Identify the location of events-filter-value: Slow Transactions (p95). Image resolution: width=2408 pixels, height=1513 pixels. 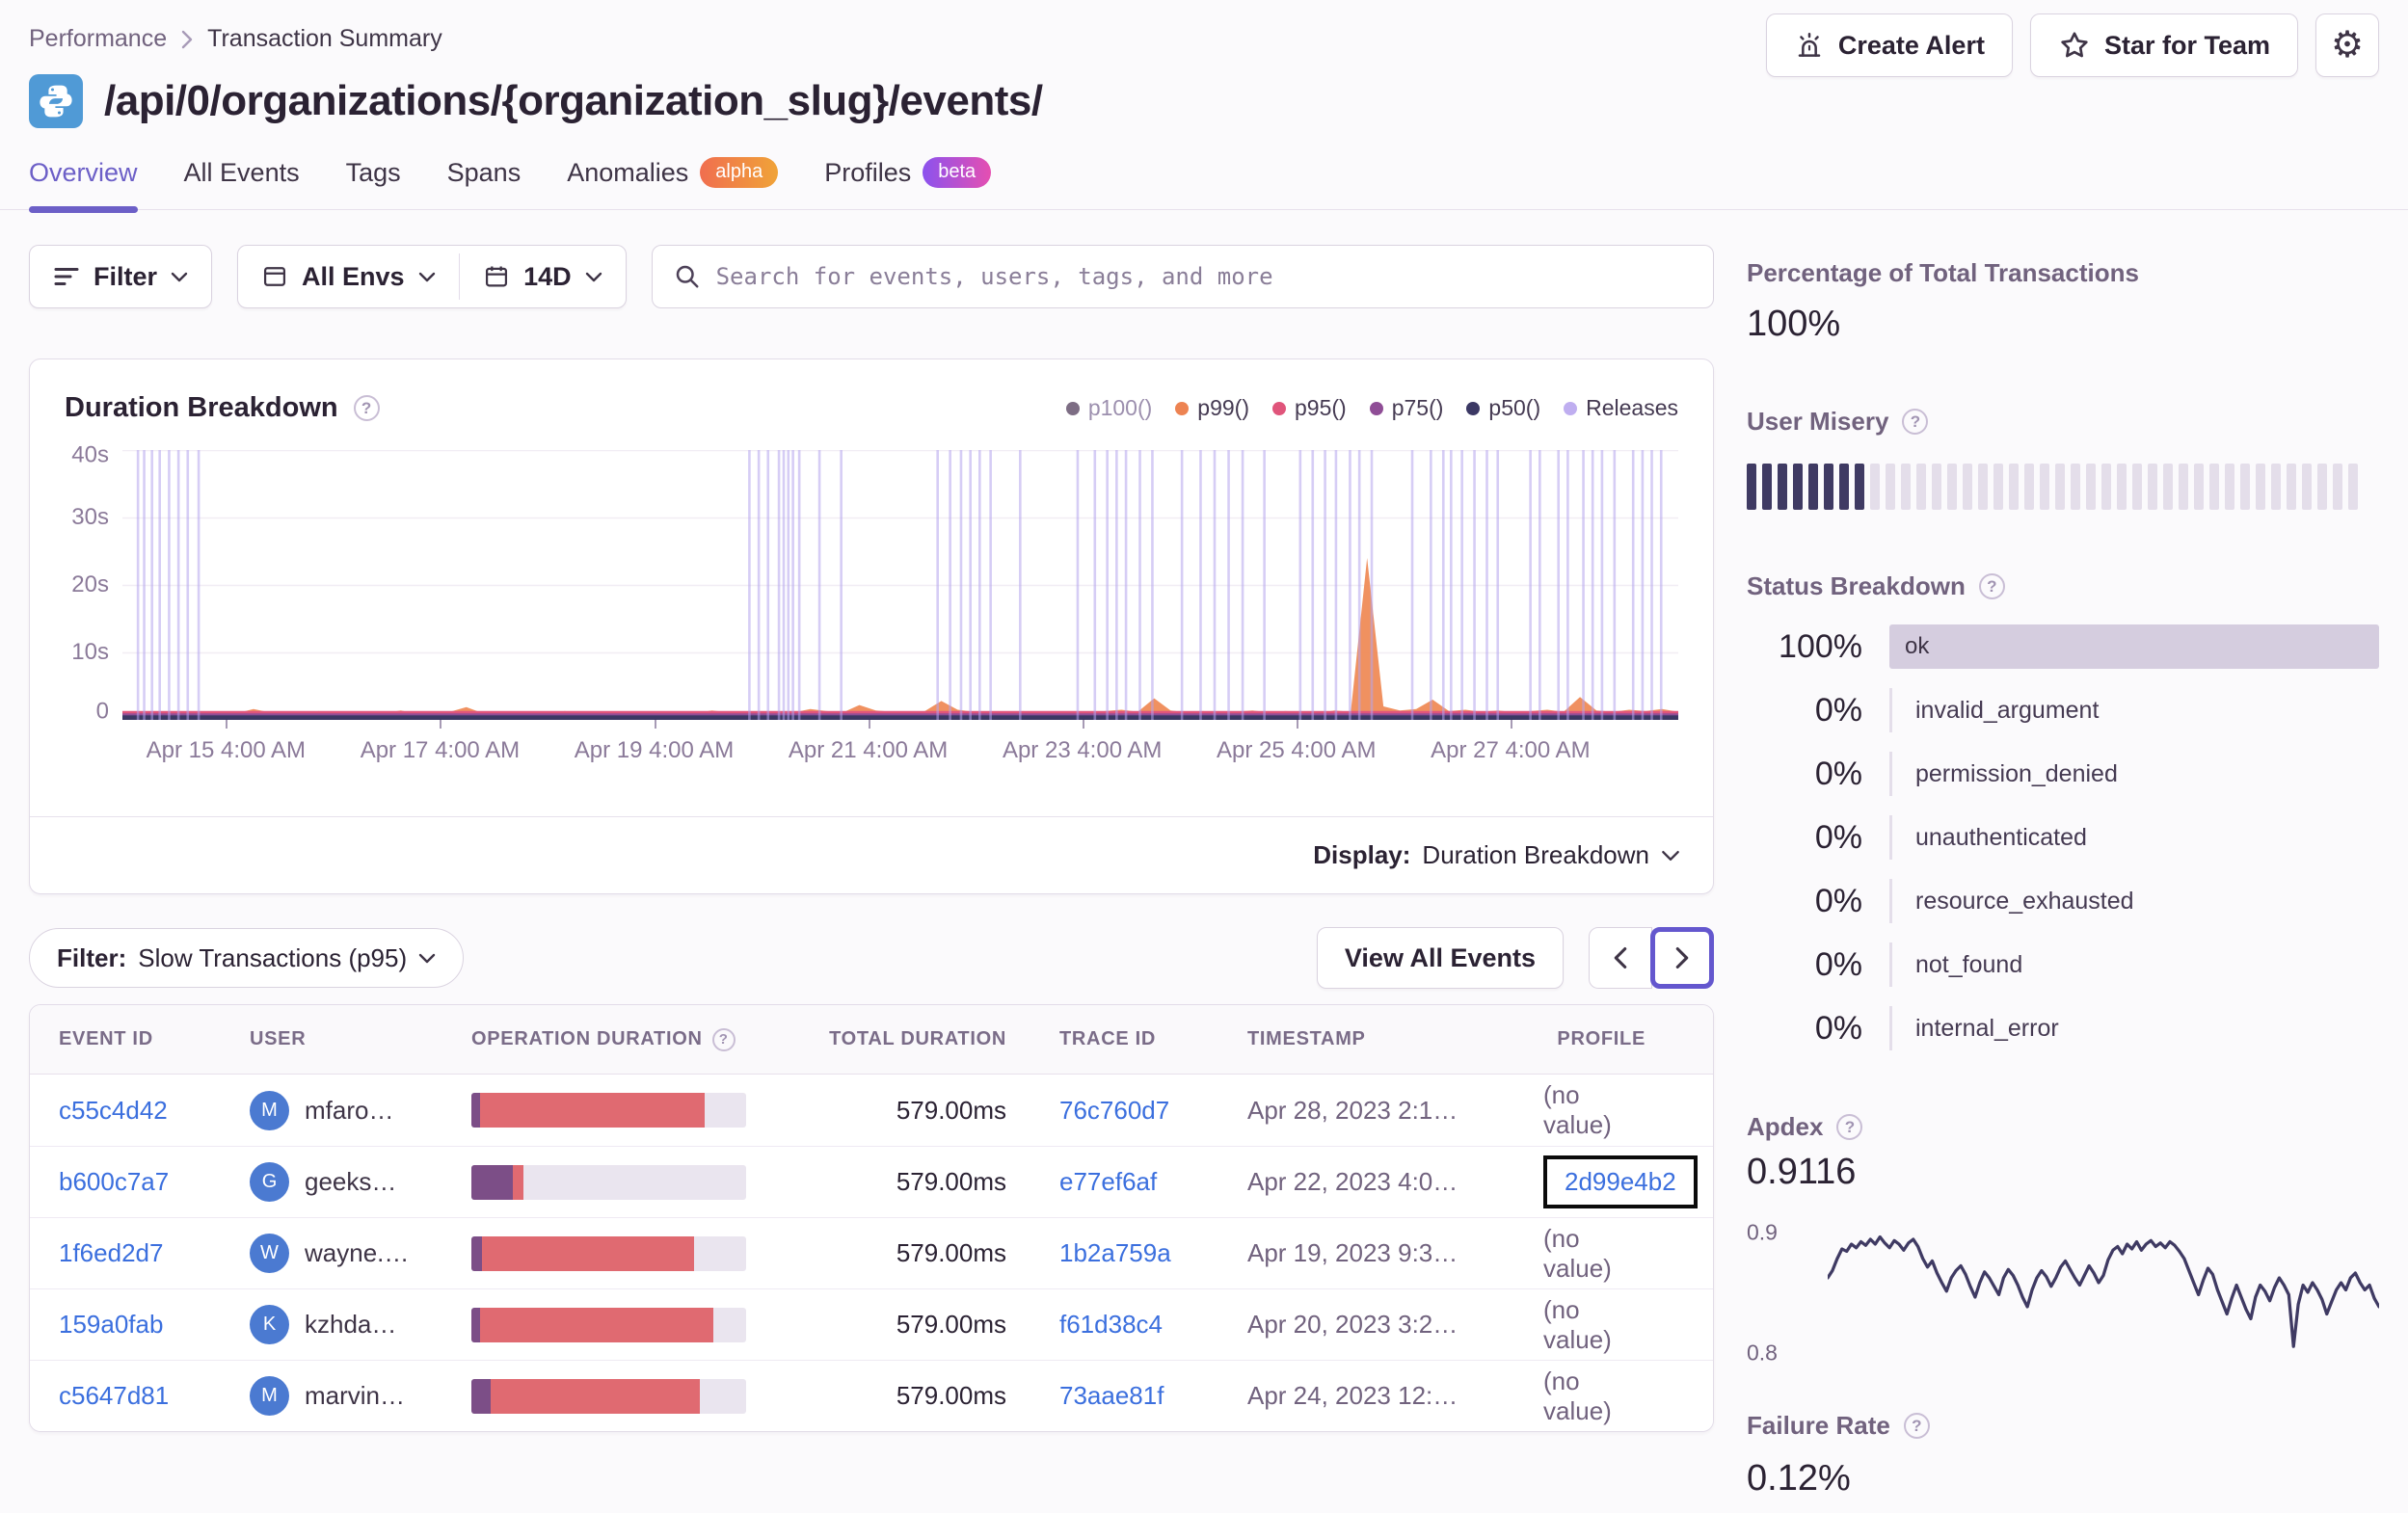
(273, 957).